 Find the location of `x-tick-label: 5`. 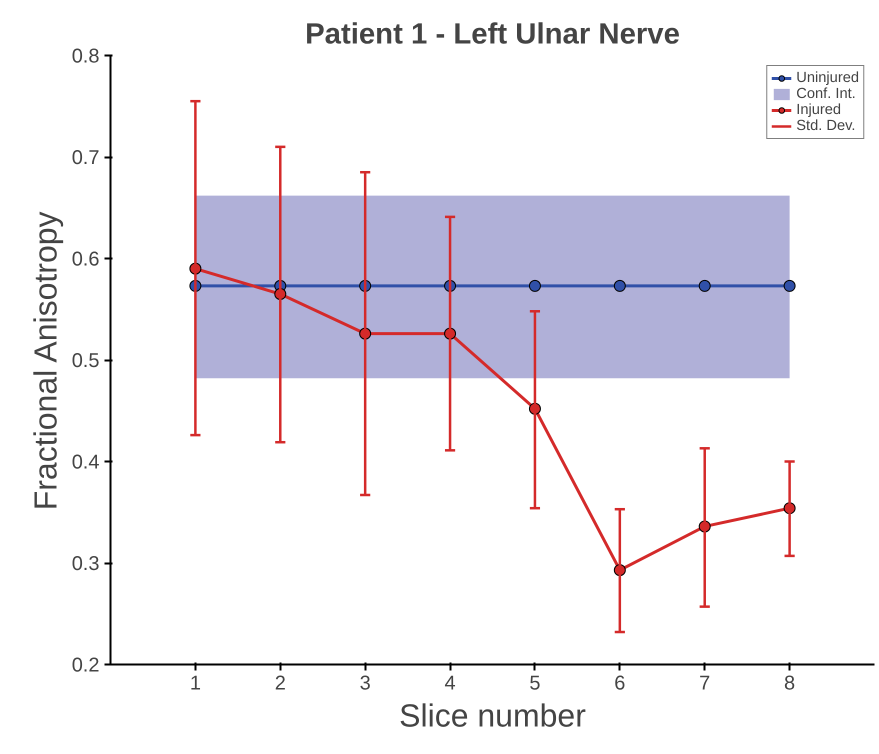

x-tick-label: 5 is located at coordinates (535, 683).